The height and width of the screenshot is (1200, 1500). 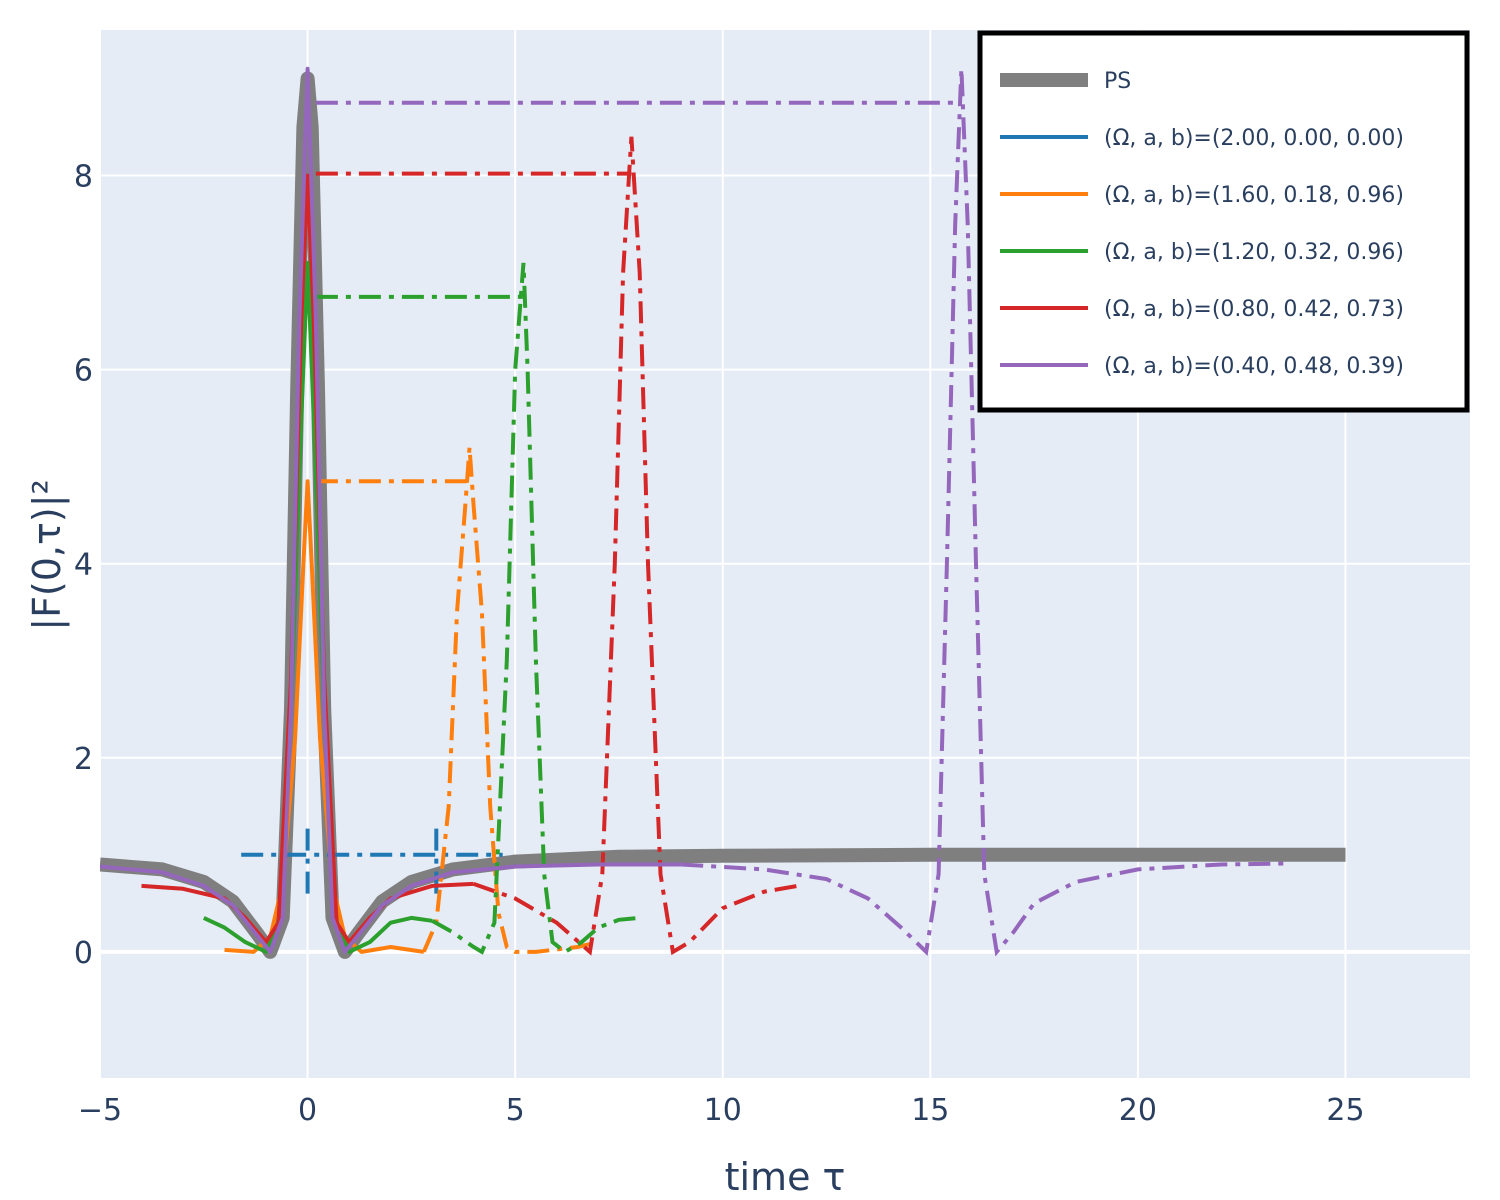 What do you see at coordinates (83, 953) in the screenshot?
I see `y-tick-label: 0` at bounding box center [83, 953].